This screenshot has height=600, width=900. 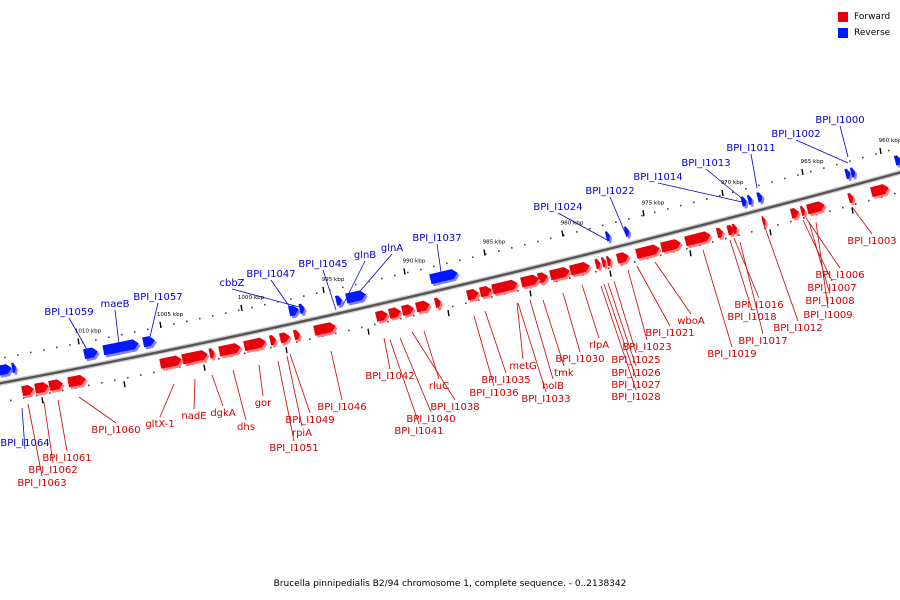 What do you see at coordinates (246, 427) in the screenshot?
I see `gene-label-dhs: dhs` at bounding box center [246, 427].